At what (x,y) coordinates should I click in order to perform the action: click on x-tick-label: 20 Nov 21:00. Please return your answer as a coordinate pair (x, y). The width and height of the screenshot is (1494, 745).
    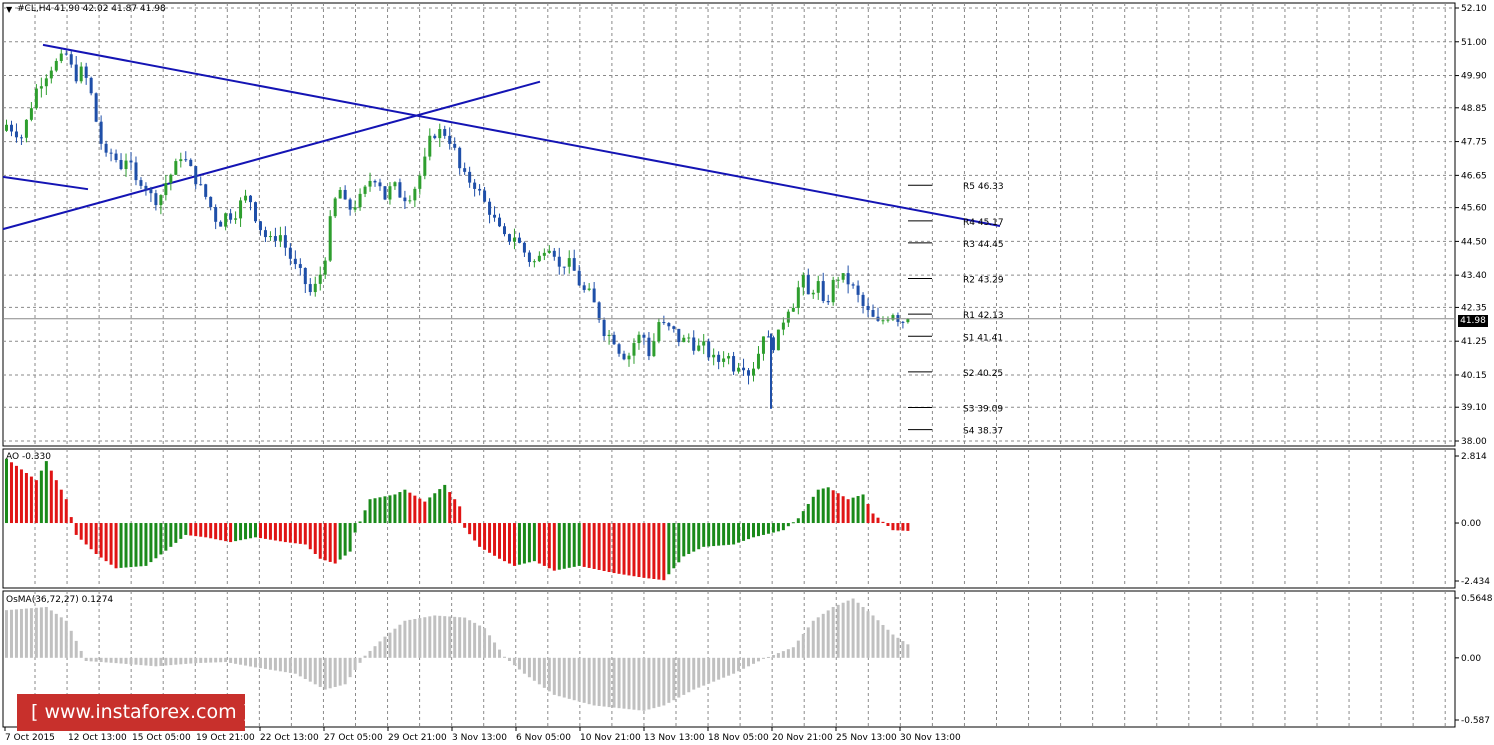
    Looking at the image, I should click on (802, 738).